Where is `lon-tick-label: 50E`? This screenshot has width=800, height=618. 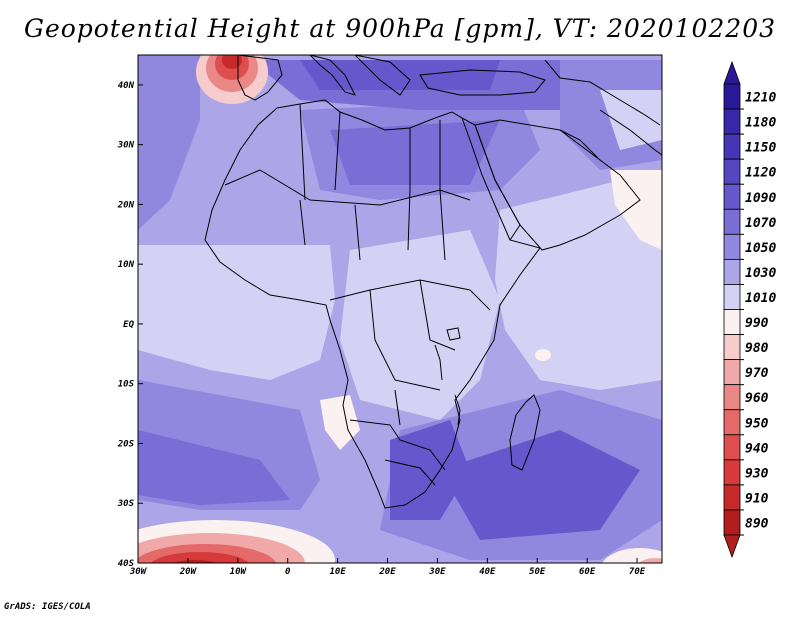
lon-tick-label: 50E is located at coordinates (537, 572).